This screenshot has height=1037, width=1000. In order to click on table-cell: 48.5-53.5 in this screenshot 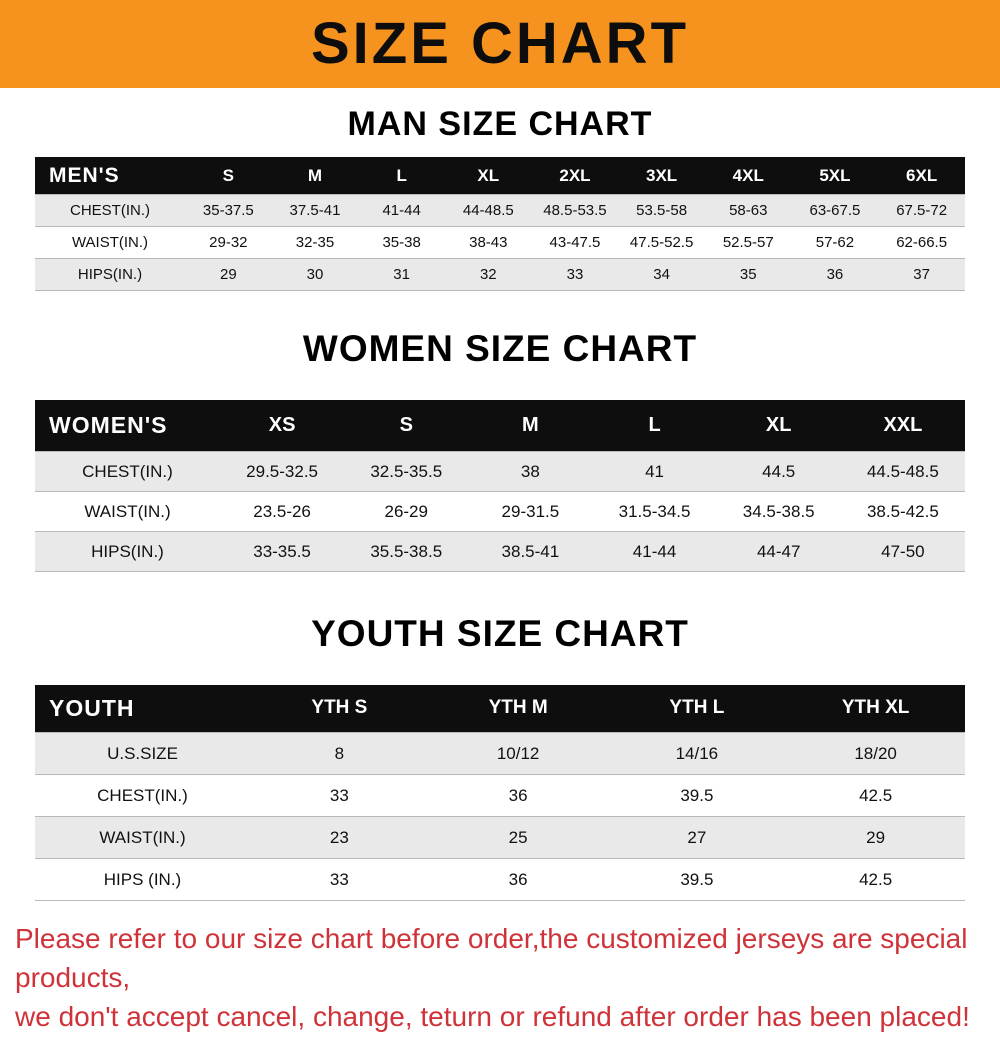, I will do `click(575, 211)`.